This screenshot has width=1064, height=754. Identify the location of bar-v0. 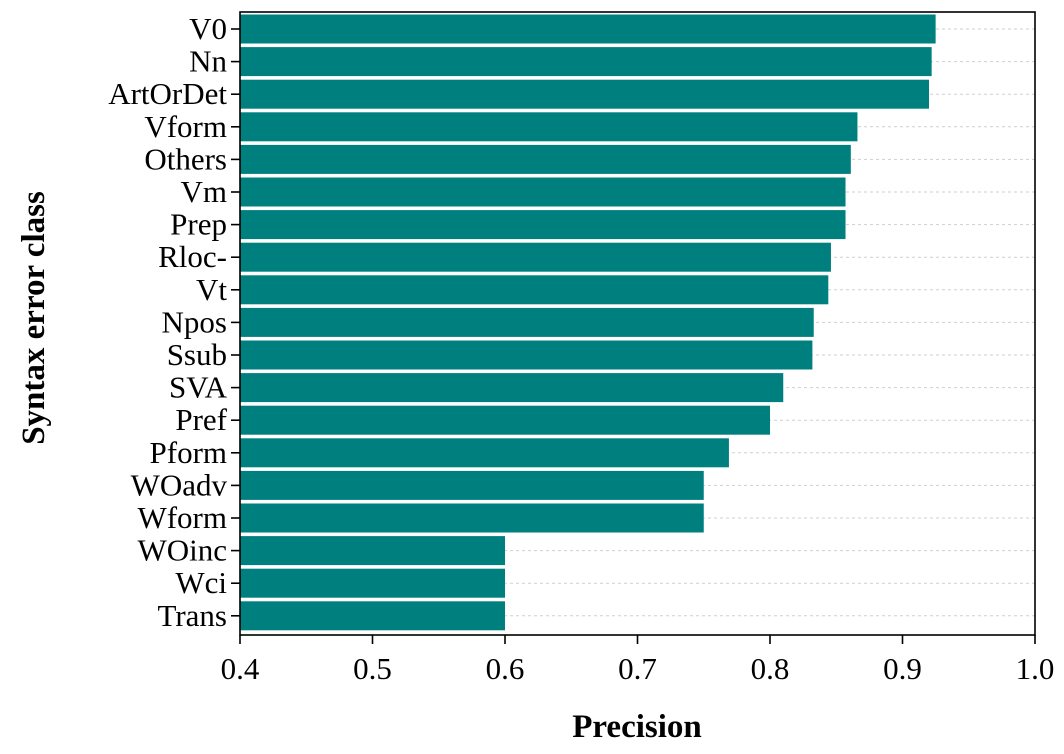
(588, 29).